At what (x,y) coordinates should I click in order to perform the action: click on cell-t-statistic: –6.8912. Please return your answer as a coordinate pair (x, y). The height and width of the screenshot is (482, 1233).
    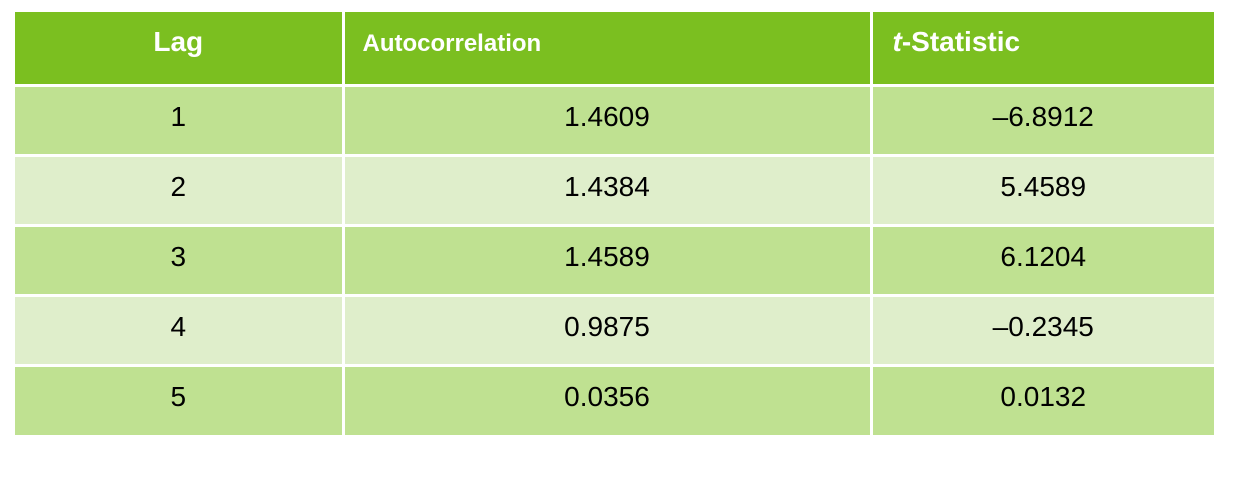
    Looking at the image, I should click on (1041, 120).